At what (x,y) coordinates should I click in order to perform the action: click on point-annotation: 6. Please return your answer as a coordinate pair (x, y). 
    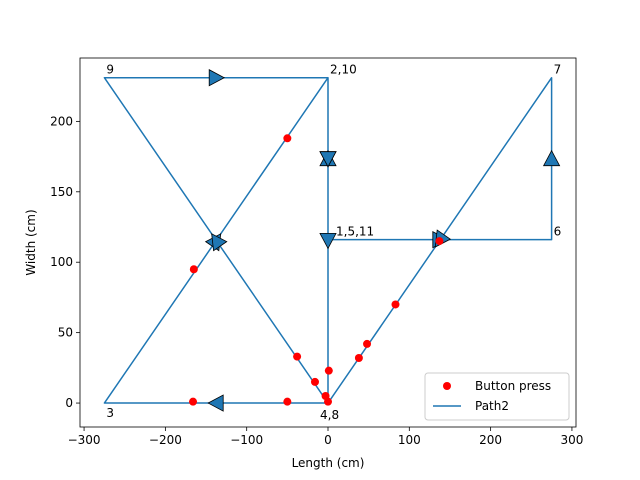
    Looking at the image, I should click on (558, 232).